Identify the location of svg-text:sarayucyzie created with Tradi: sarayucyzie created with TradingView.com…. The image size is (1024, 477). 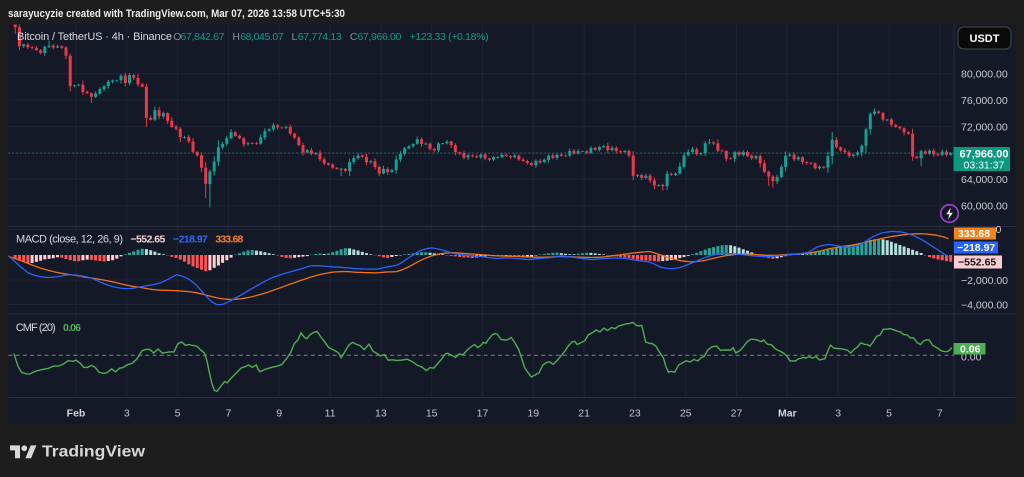
(176, 14).